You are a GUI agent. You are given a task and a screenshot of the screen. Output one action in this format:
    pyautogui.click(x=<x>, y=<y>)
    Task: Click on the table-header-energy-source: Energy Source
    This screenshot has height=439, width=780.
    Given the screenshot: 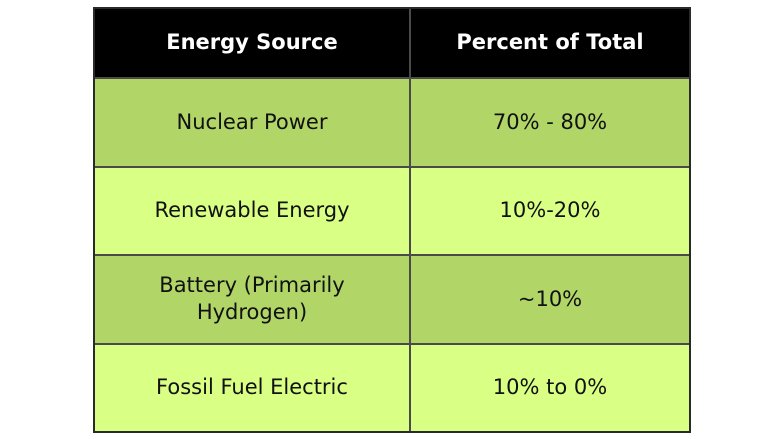 What is the action you would take?
    pyautogui.click(x=253, y=43)
    